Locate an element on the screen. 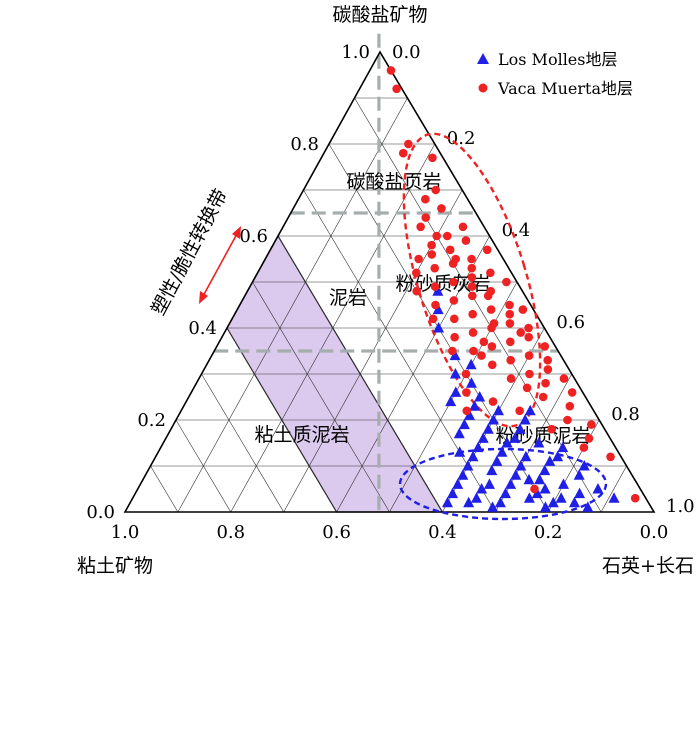  top-axis-title: 碳酸盐矿物 is located at coordinates (379, 15).